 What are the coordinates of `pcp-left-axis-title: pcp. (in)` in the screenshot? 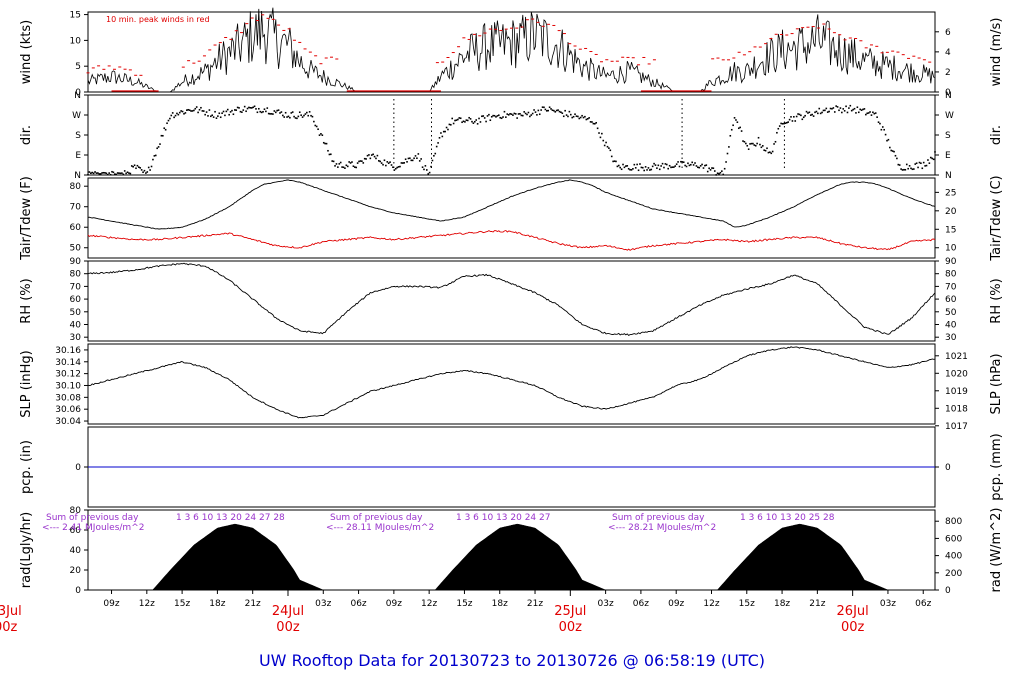 It's located at (26, 467).